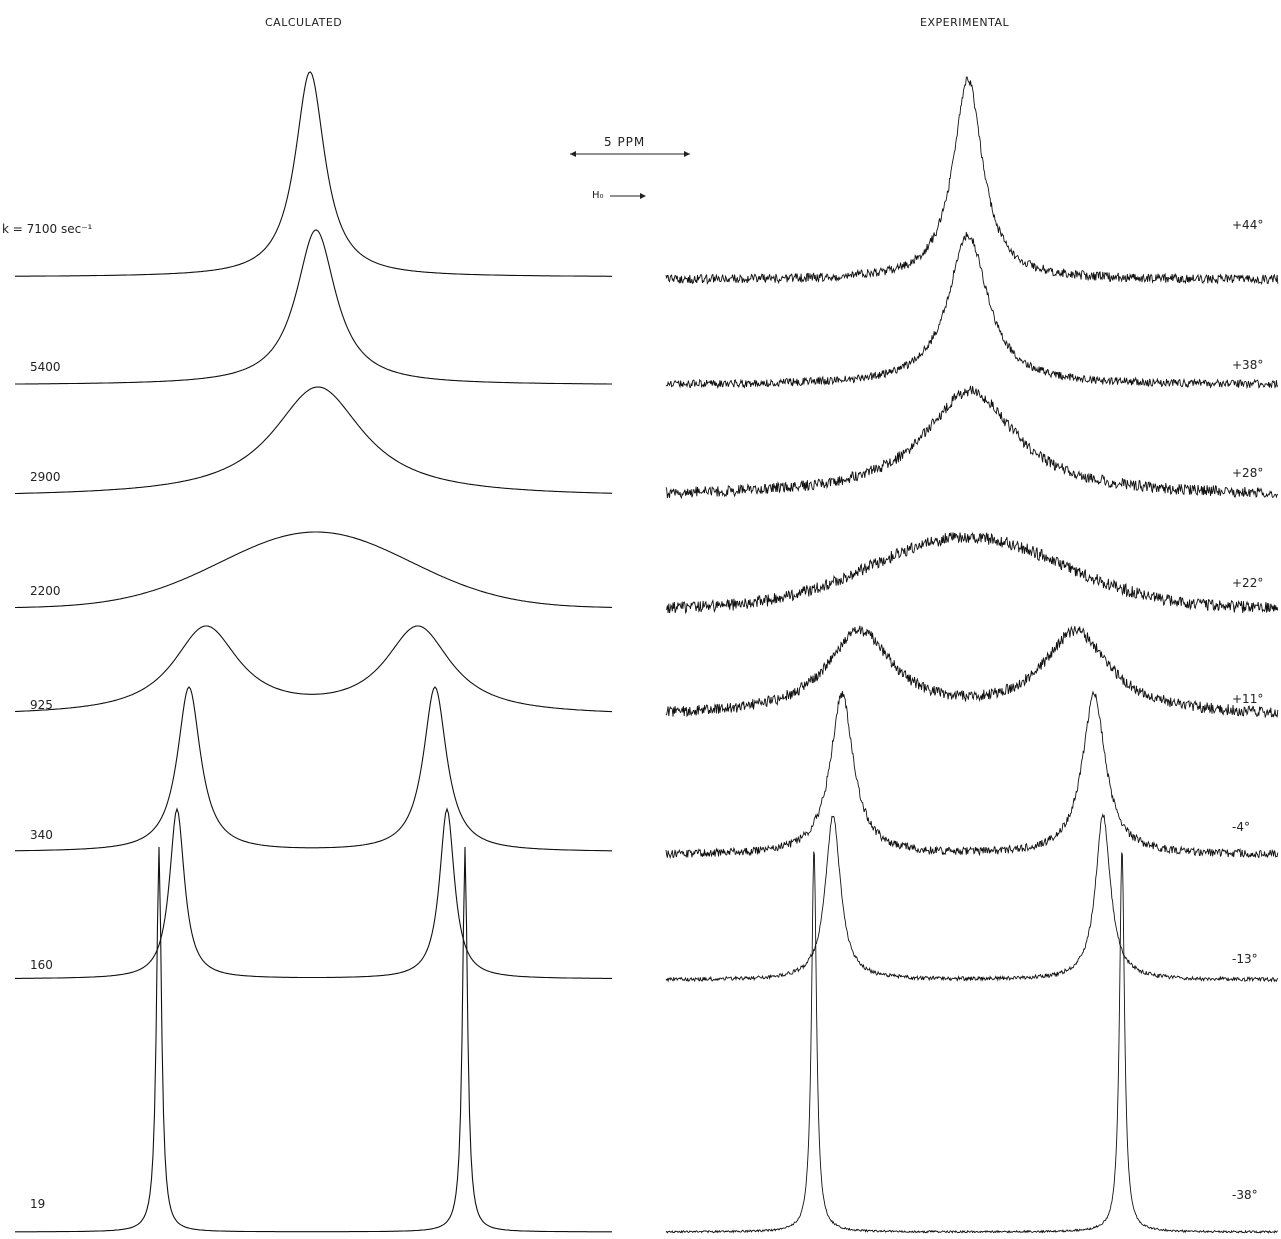  I want to click on experimental-spectrum-m4, so click(972, 774).